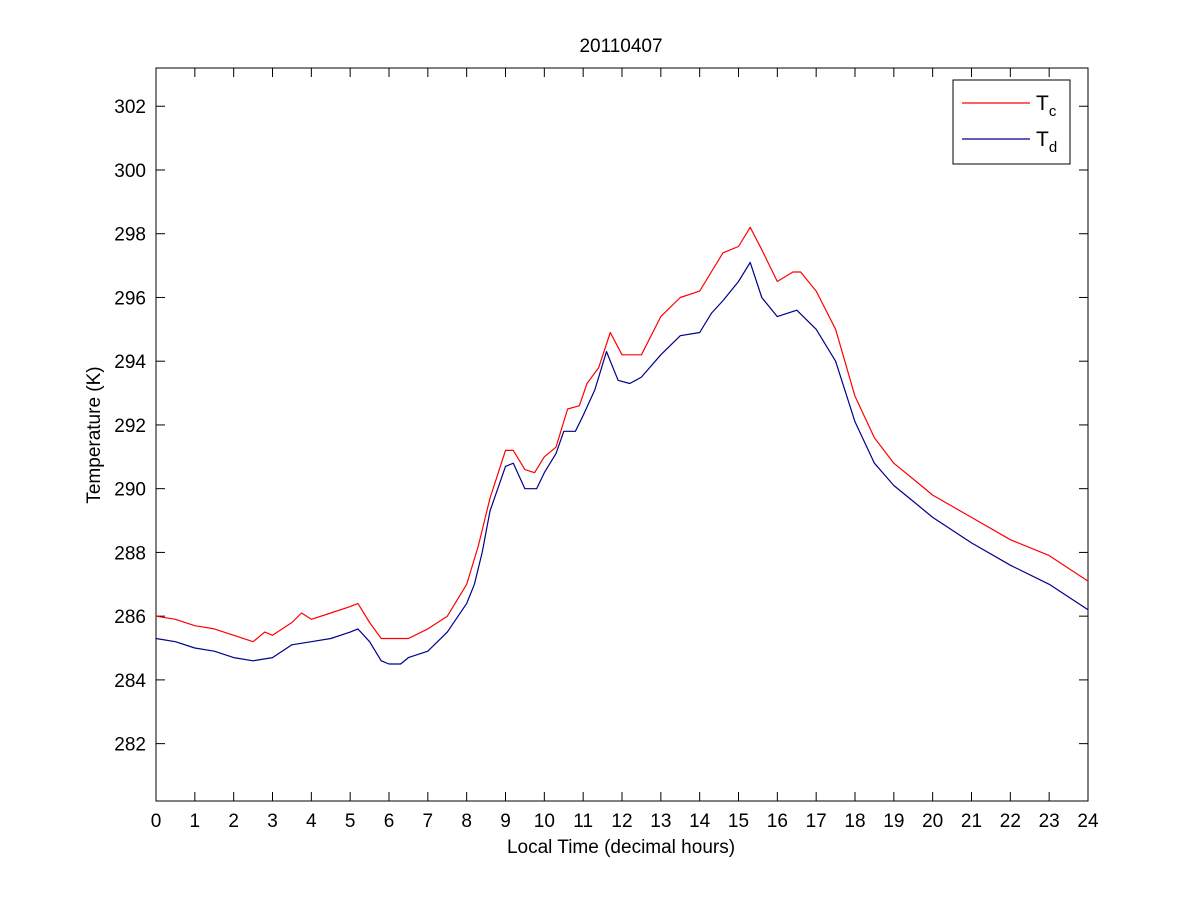  Describe the element at coordinates (854, 821) in the screenshot. I see `x-tick-label: 18` at that location.